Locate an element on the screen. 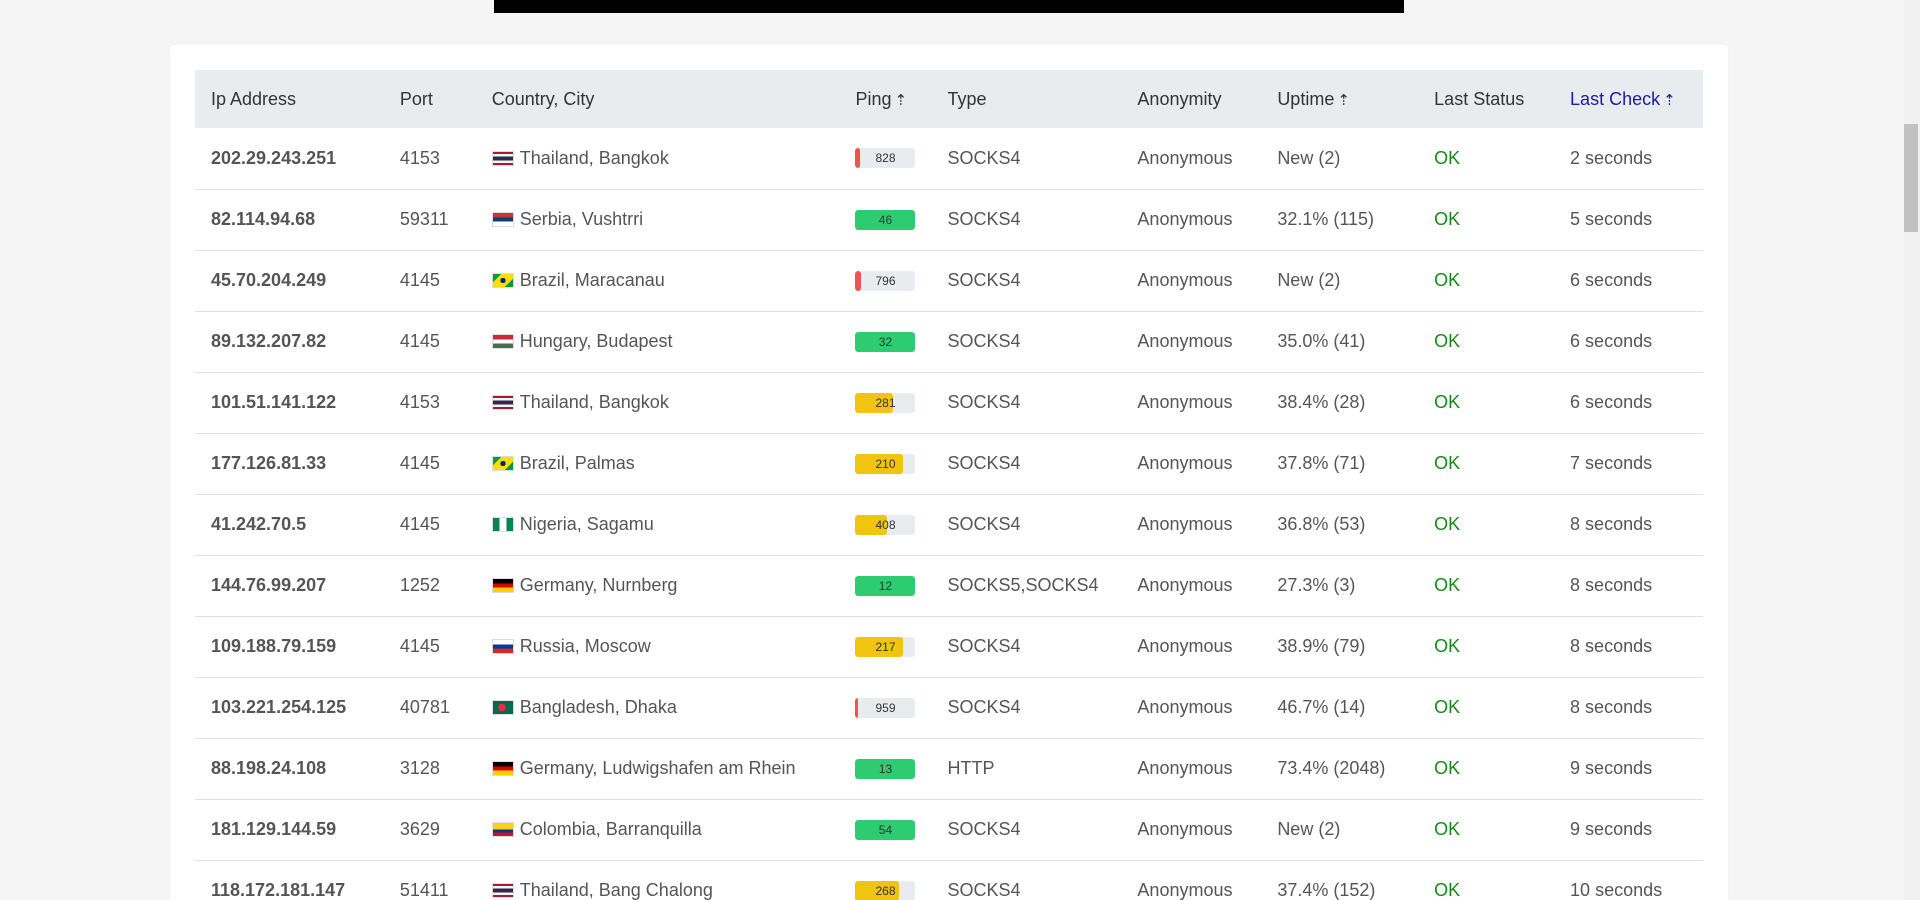  port-cell: 3629 is located at coordinates (419, 829).